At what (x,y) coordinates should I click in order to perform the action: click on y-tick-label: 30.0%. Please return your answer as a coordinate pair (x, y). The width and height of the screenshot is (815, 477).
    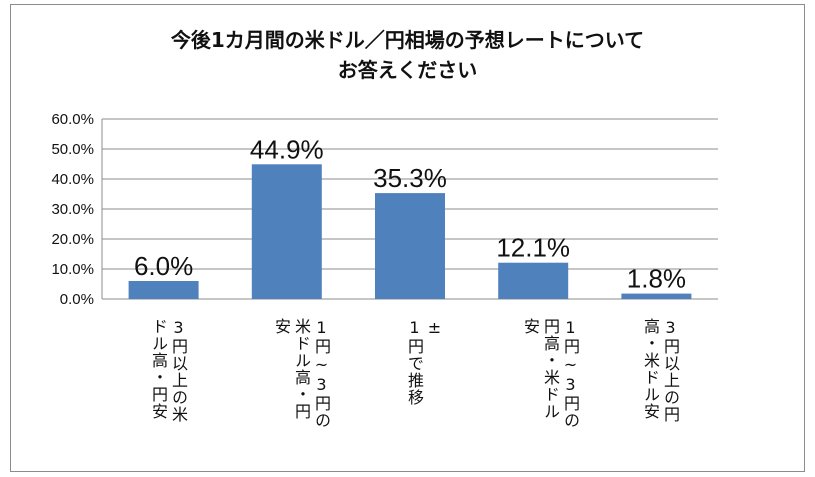
    Looking at the image, I should click on (72, 209).